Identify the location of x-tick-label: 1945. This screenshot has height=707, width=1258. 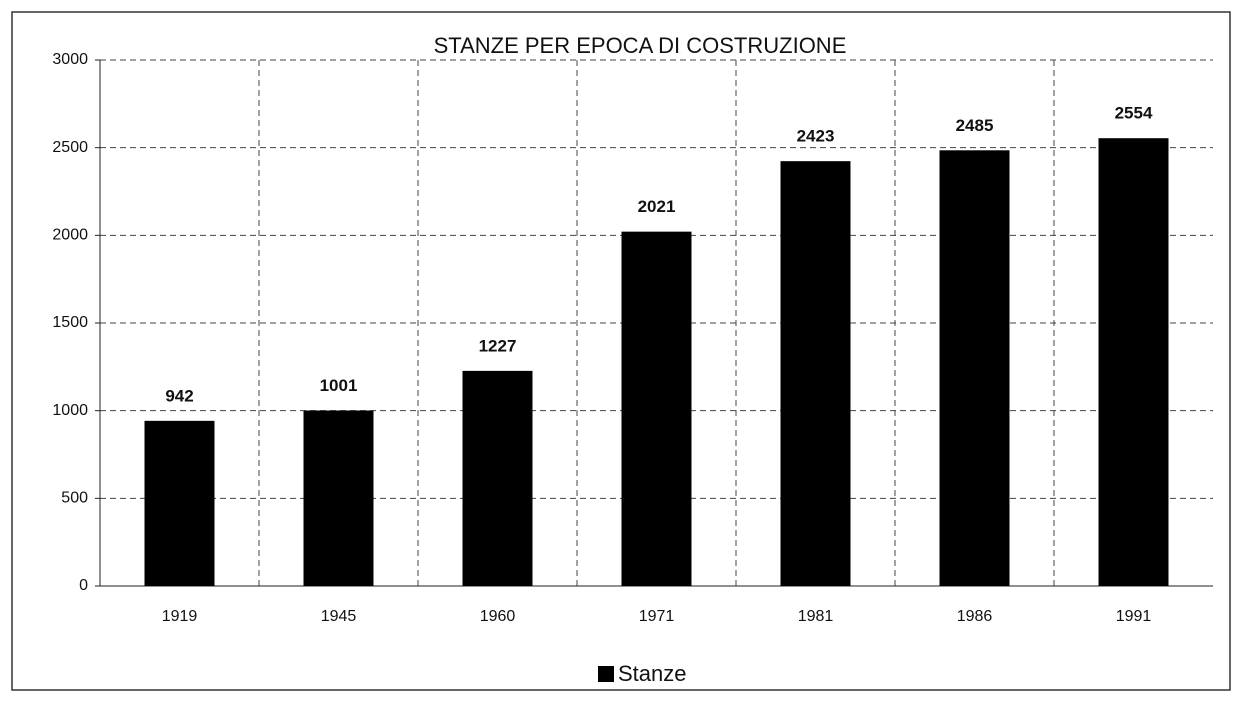
(339, 616).